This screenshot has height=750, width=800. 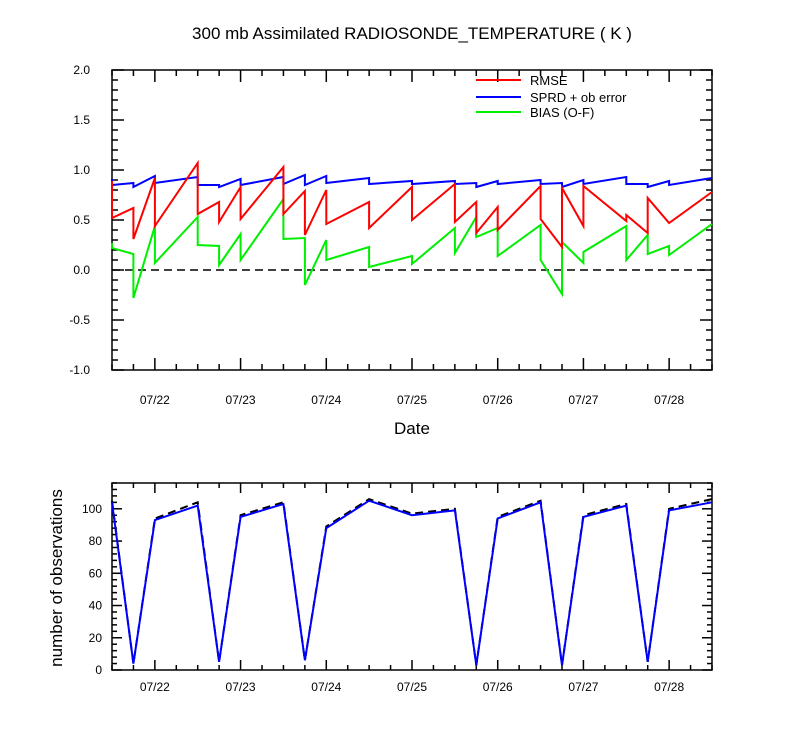 I want to click on legend: RMSE SPRD + ob error BIAS (O-F), so click(x=551, y=96).